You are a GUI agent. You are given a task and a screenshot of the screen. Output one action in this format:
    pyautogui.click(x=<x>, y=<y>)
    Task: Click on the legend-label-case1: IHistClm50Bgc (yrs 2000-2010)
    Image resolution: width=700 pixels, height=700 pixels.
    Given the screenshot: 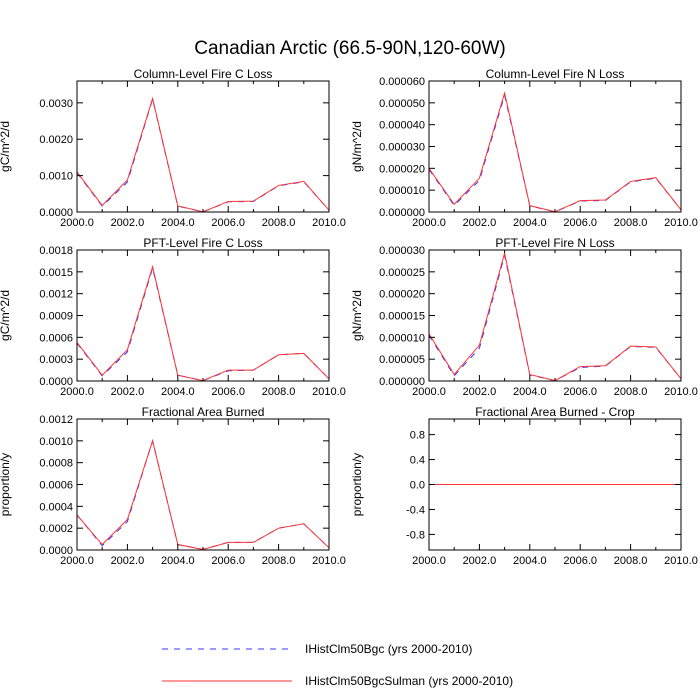 What is the action you would take?
    pyautogui.click(x=388, y=649)
    